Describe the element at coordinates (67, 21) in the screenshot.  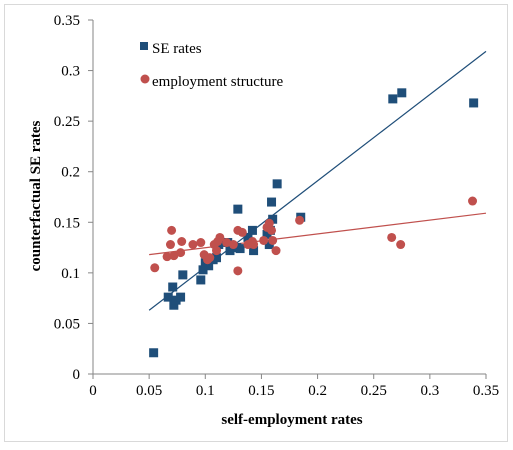
I see `y-tick-label: 0.35` at that location.